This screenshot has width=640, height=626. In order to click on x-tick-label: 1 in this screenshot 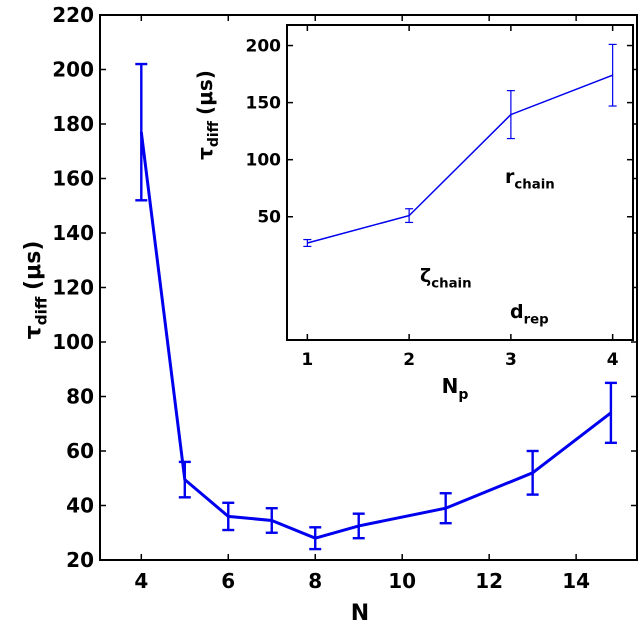, I will do `click(307, 360)`.